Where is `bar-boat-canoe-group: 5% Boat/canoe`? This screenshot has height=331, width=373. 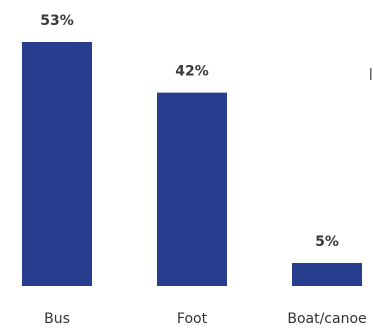
bar-boat-canoe-group: 5% Boat/canoe is located at coordinates (326, 280).